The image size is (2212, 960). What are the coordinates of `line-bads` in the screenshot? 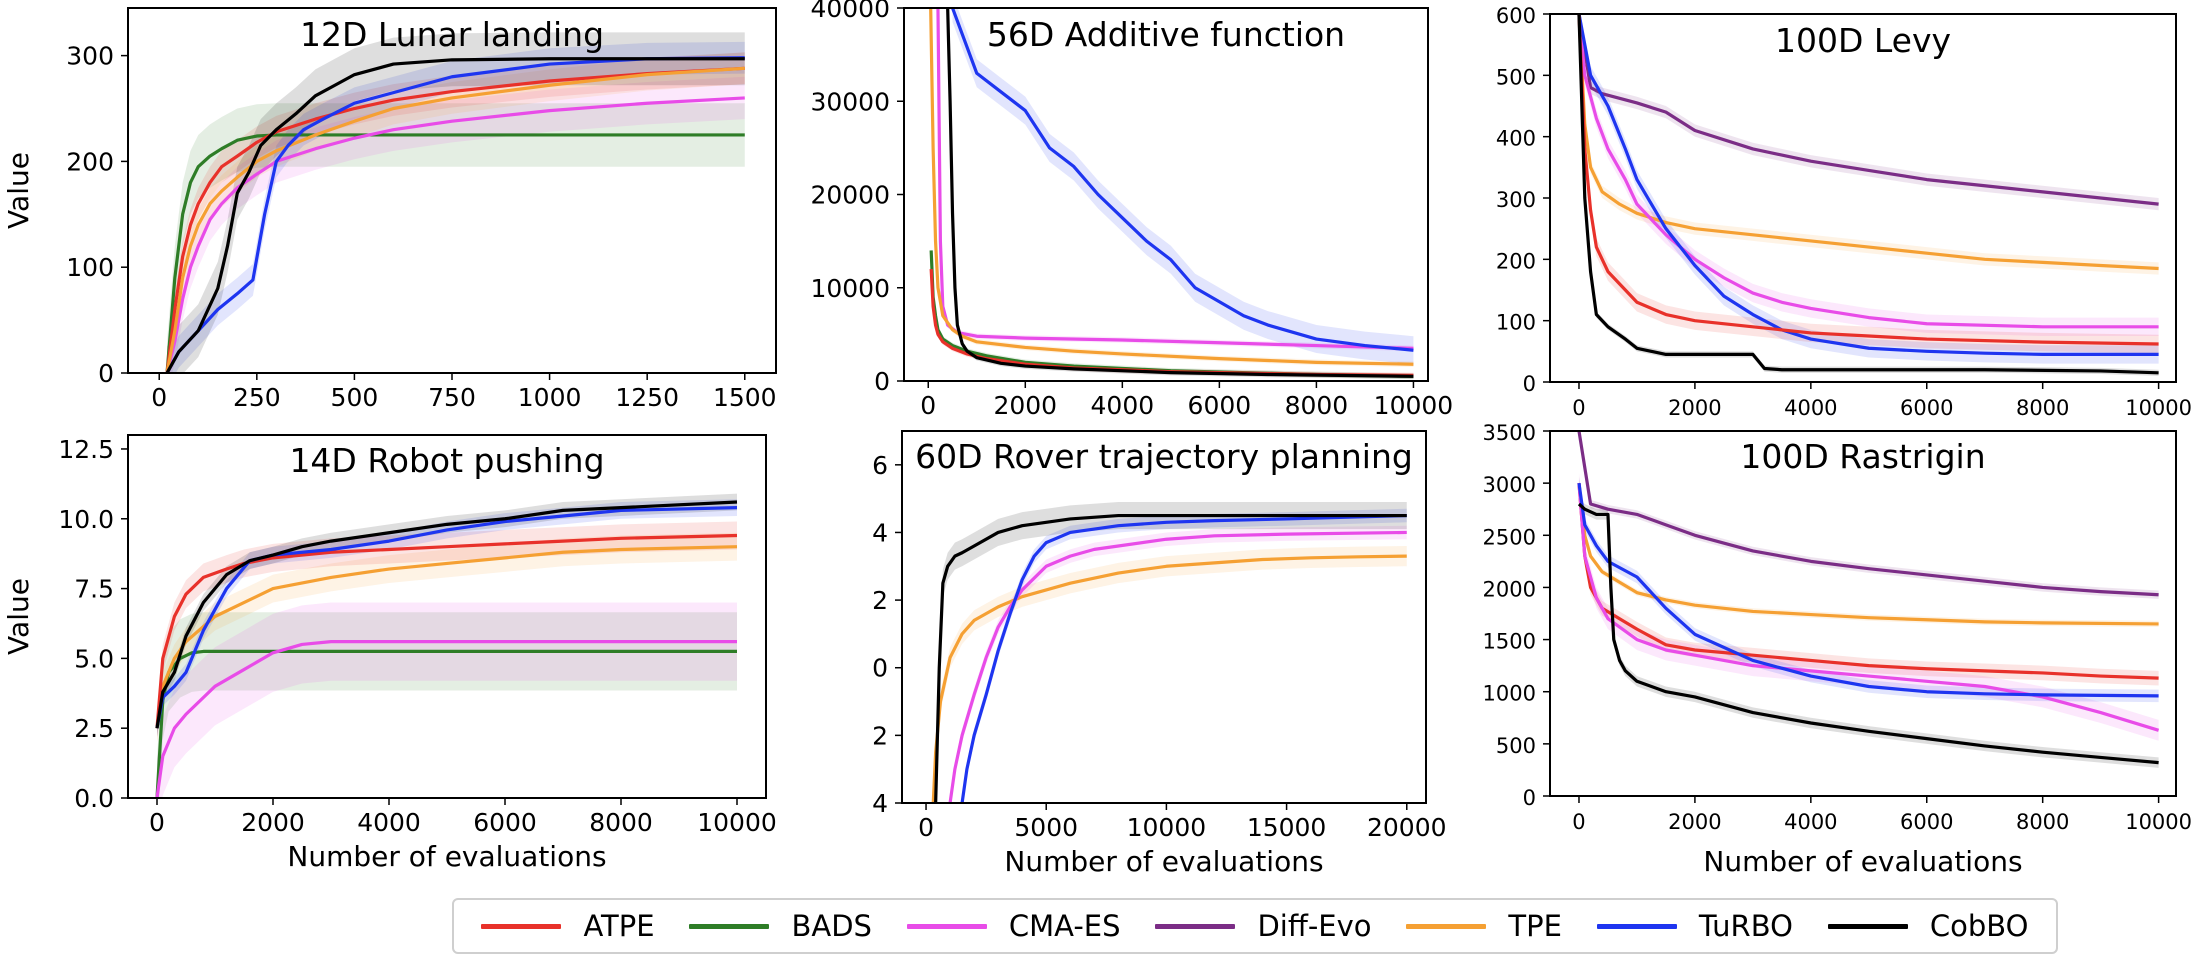 It's located at (455, 253).